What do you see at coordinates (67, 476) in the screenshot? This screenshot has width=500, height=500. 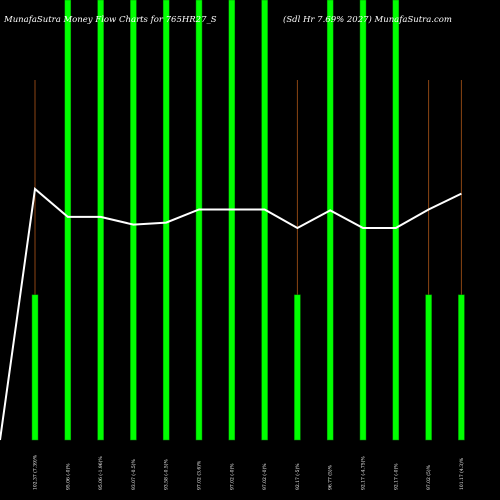 I see `x-tick-label: 95.06 (-0)%` at bounding box center [67, 476].